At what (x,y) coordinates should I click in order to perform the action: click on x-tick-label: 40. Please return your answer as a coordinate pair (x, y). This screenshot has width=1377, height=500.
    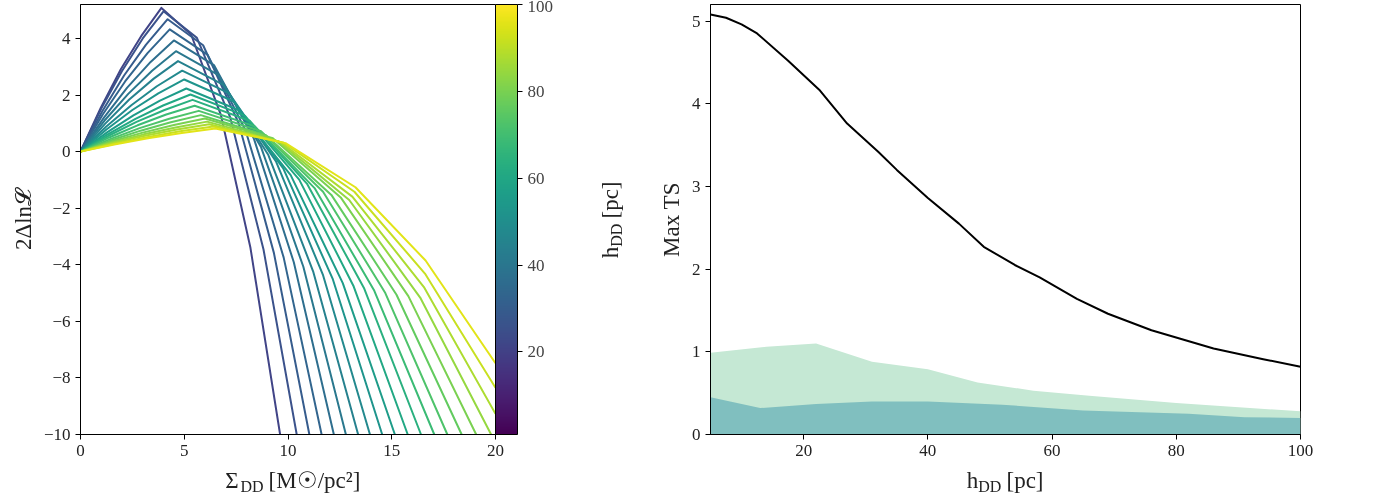
    Looking at the image, I should click on (928, 450).